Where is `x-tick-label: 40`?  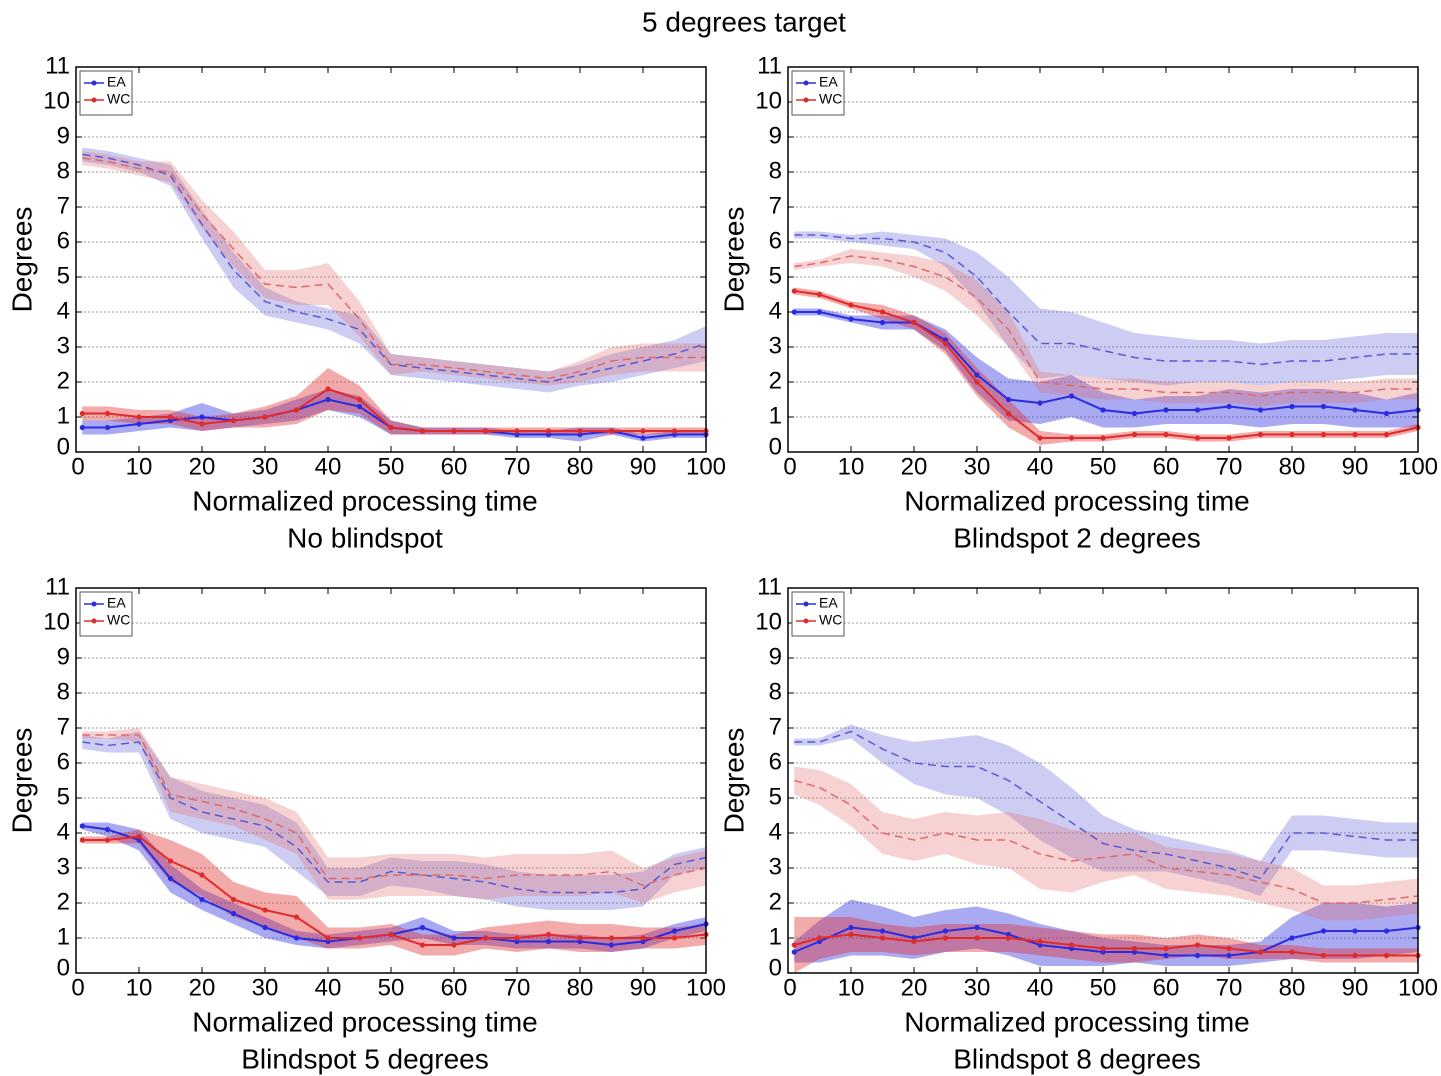
x-tick-label: 40 is located at coordinates (328, 466).